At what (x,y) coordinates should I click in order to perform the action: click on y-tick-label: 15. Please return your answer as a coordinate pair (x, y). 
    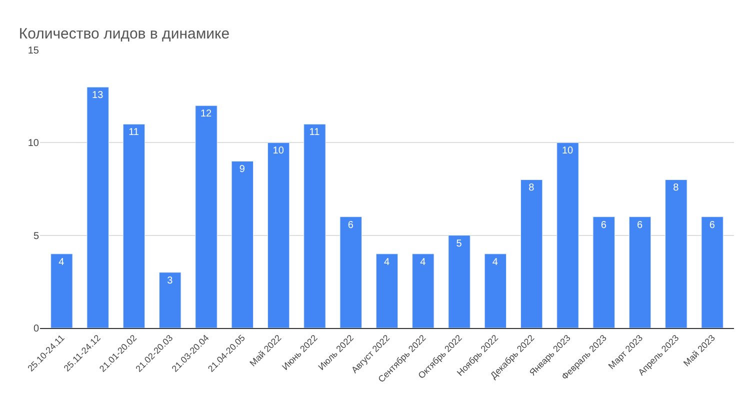
    Looking at the image, I should click on (34, 51).